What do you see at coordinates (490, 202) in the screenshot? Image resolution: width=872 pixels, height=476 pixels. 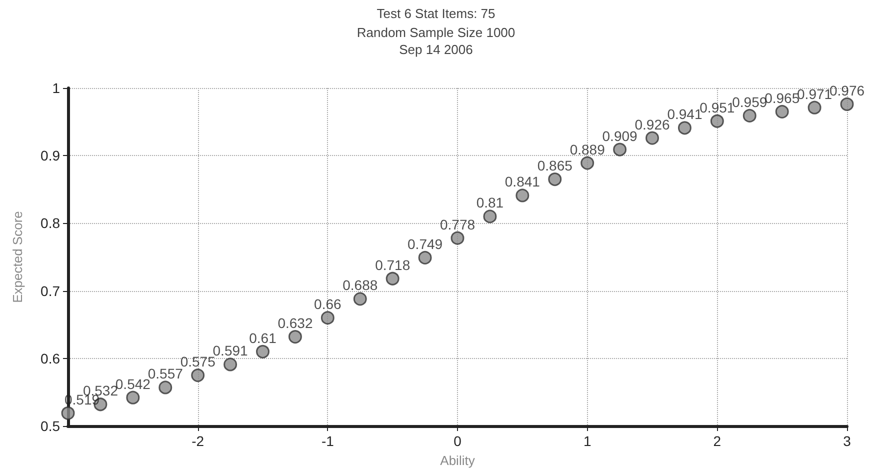 I see `data-label: 0.81` at bounding box center [490, 202].